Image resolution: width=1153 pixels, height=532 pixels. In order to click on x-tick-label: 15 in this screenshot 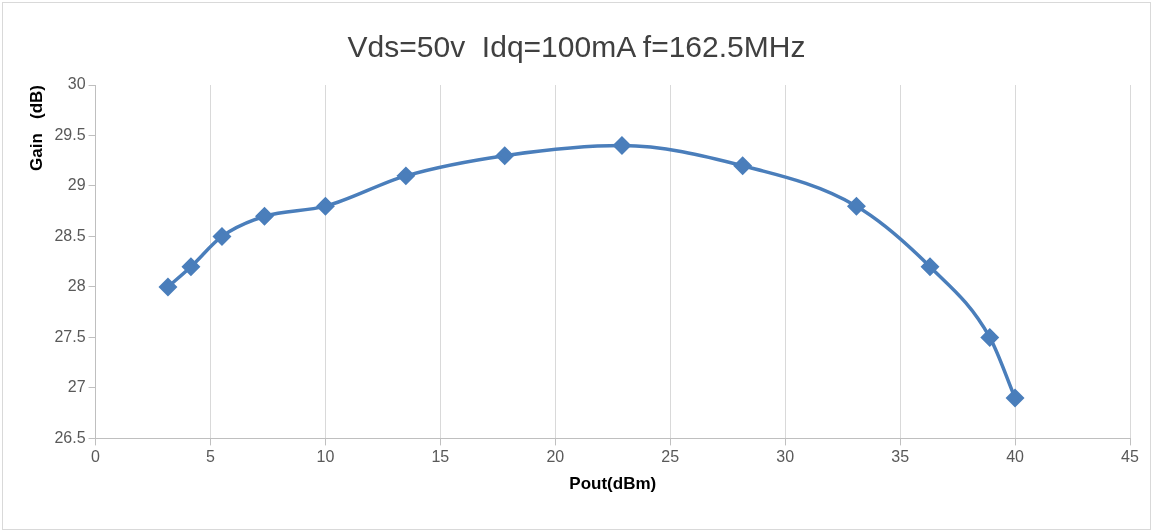, I will do `click(440, 457)`.